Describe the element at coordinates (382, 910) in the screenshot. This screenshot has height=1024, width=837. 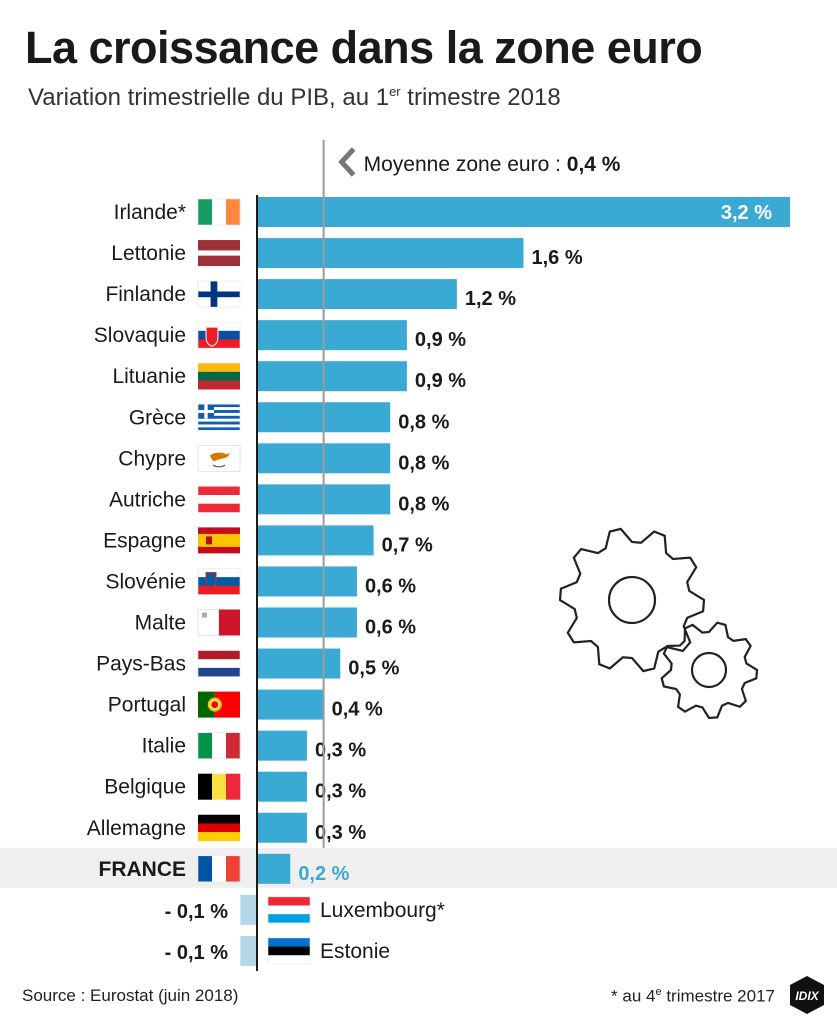
I see `category-label: Luxembourg*` at that location.